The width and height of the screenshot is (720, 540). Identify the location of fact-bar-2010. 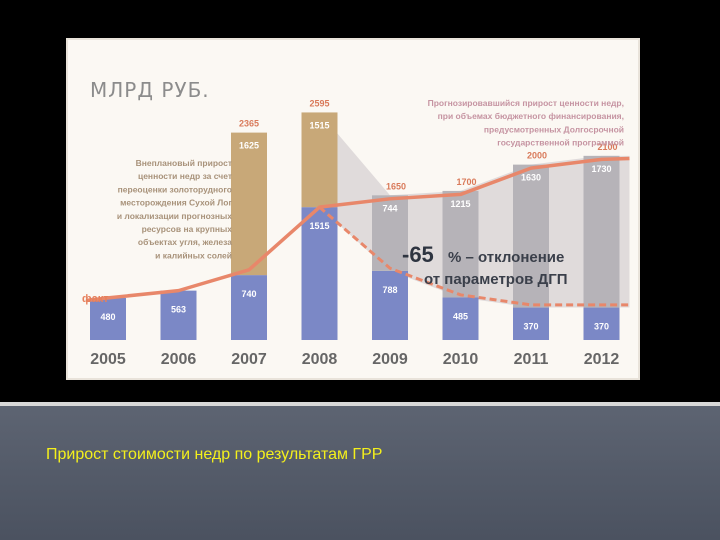
(460, 318).